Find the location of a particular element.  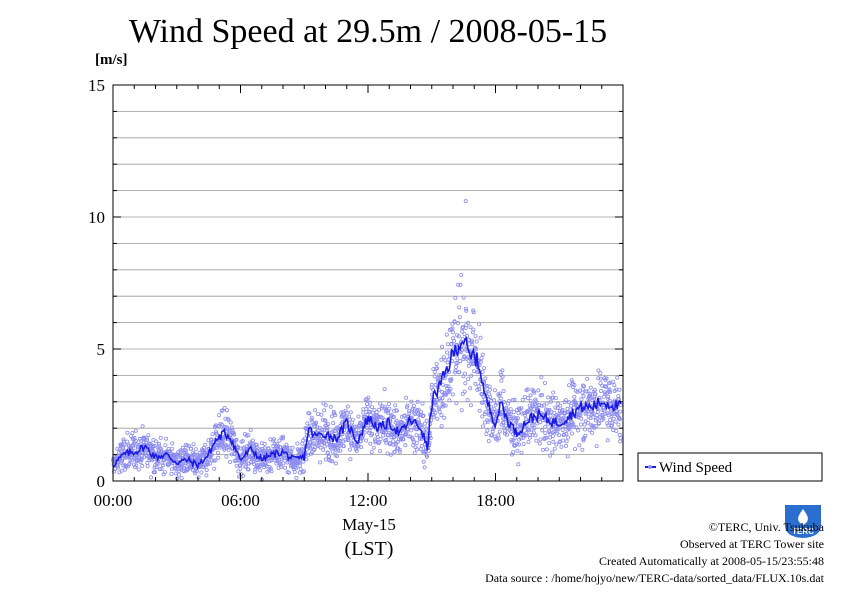

x-tick-label: 12:00 is located at coordinates (368, 500).